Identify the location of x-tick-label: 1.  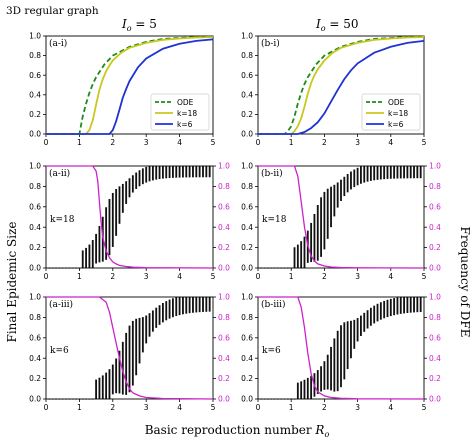
(79, 407).